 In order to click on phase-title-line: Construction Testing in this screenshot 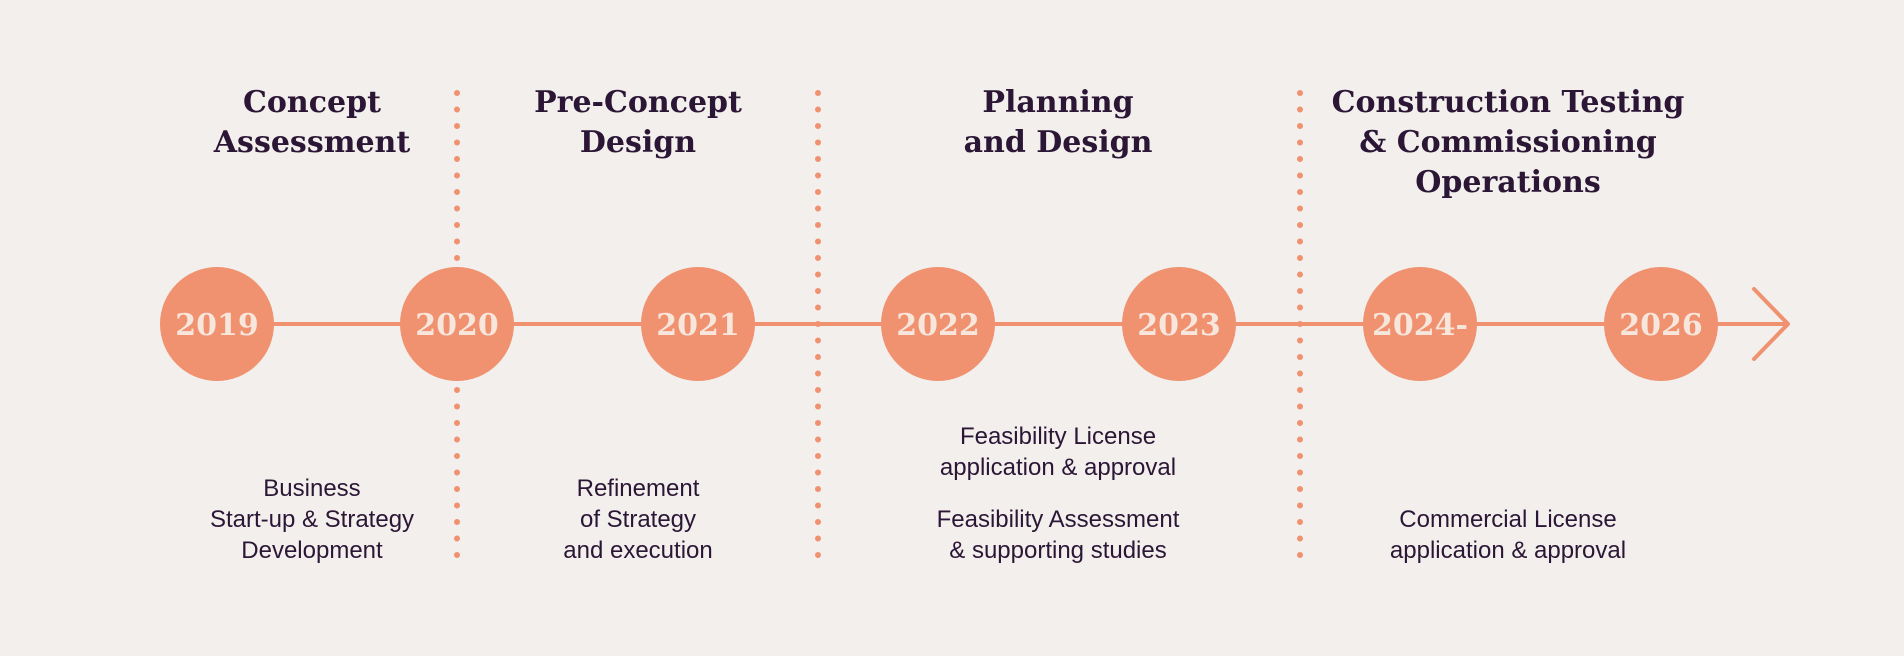, I will do `click(1508, 102)`.